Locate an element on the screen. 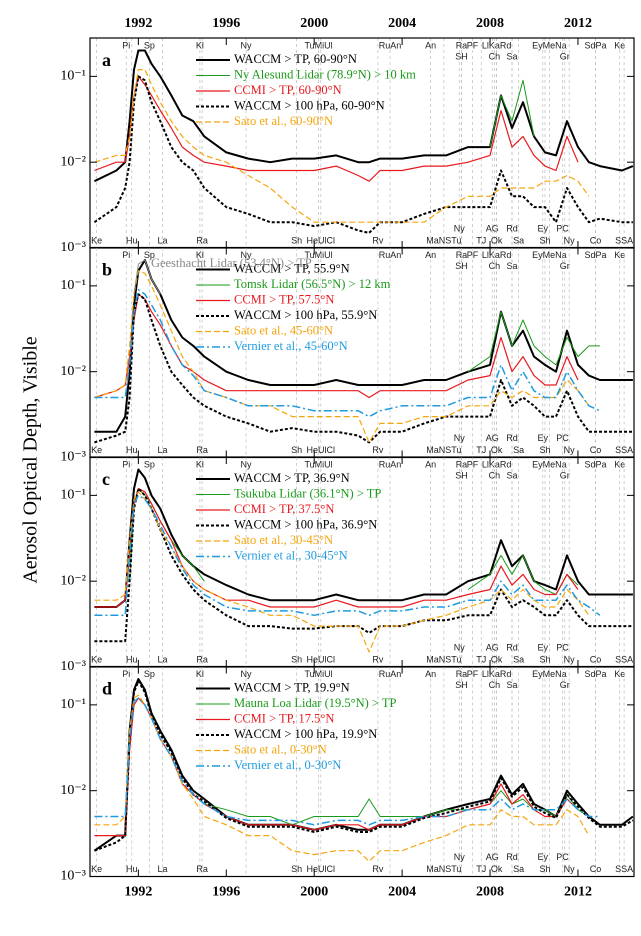  legend-label: Ny Alesund Lidar (78.9°N) > 10 km is located at coordinates (325, 74).